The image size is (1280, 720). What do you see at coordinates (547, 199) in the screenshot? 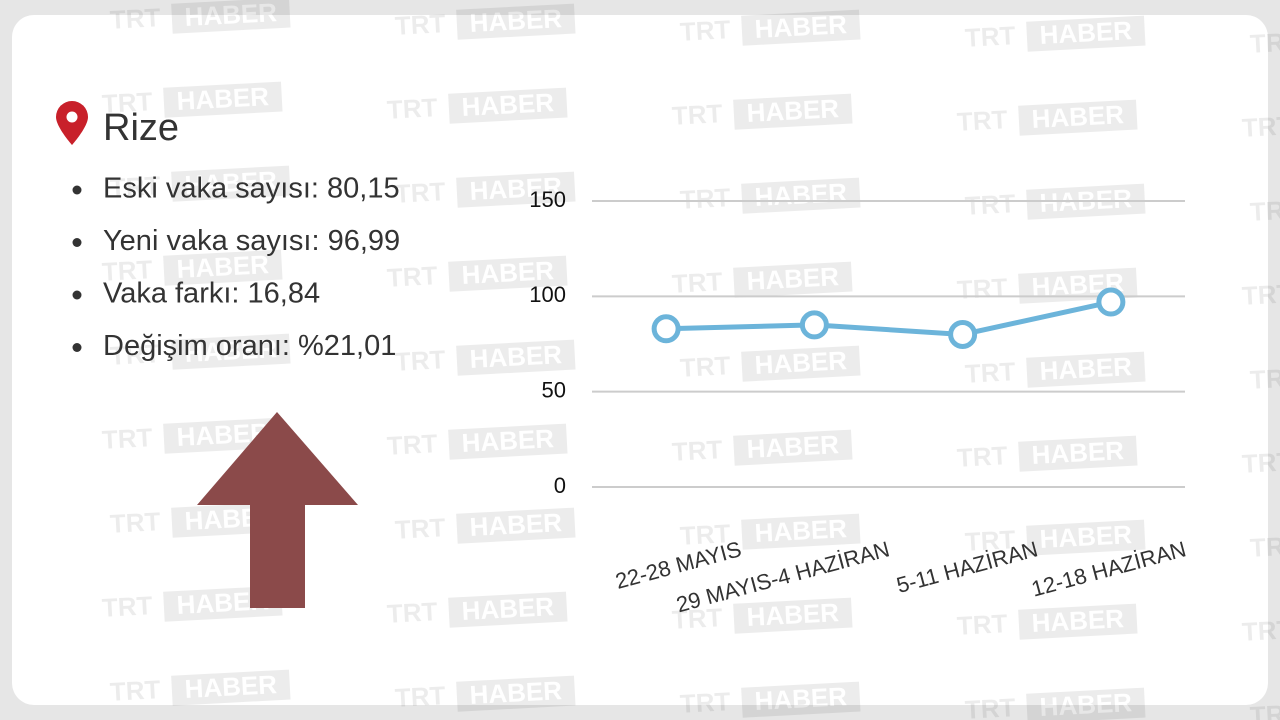
I see `y-tick-label: 150` at bounding box center [547, 199].